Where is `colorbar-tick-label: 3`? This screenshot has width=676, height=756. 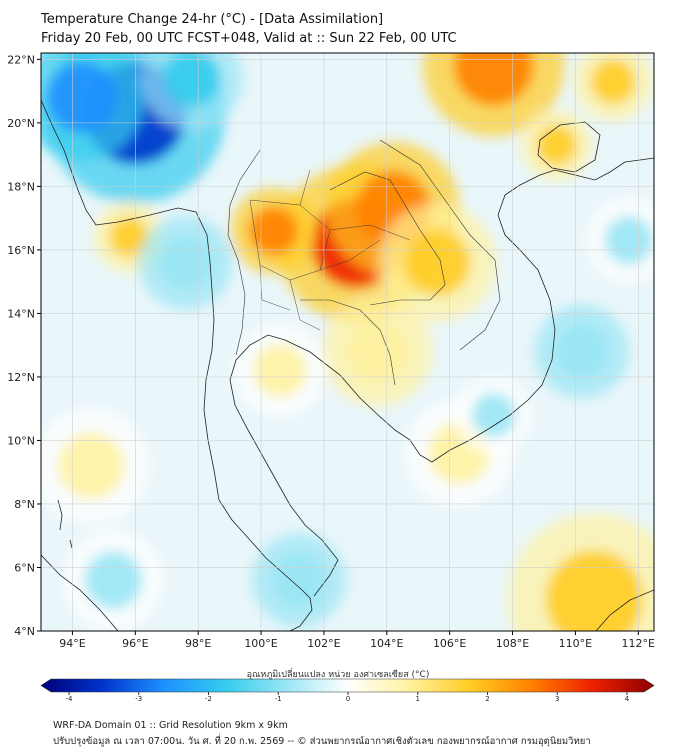 colorbar-tick-label: 3 is located at coordinates (557, 699).